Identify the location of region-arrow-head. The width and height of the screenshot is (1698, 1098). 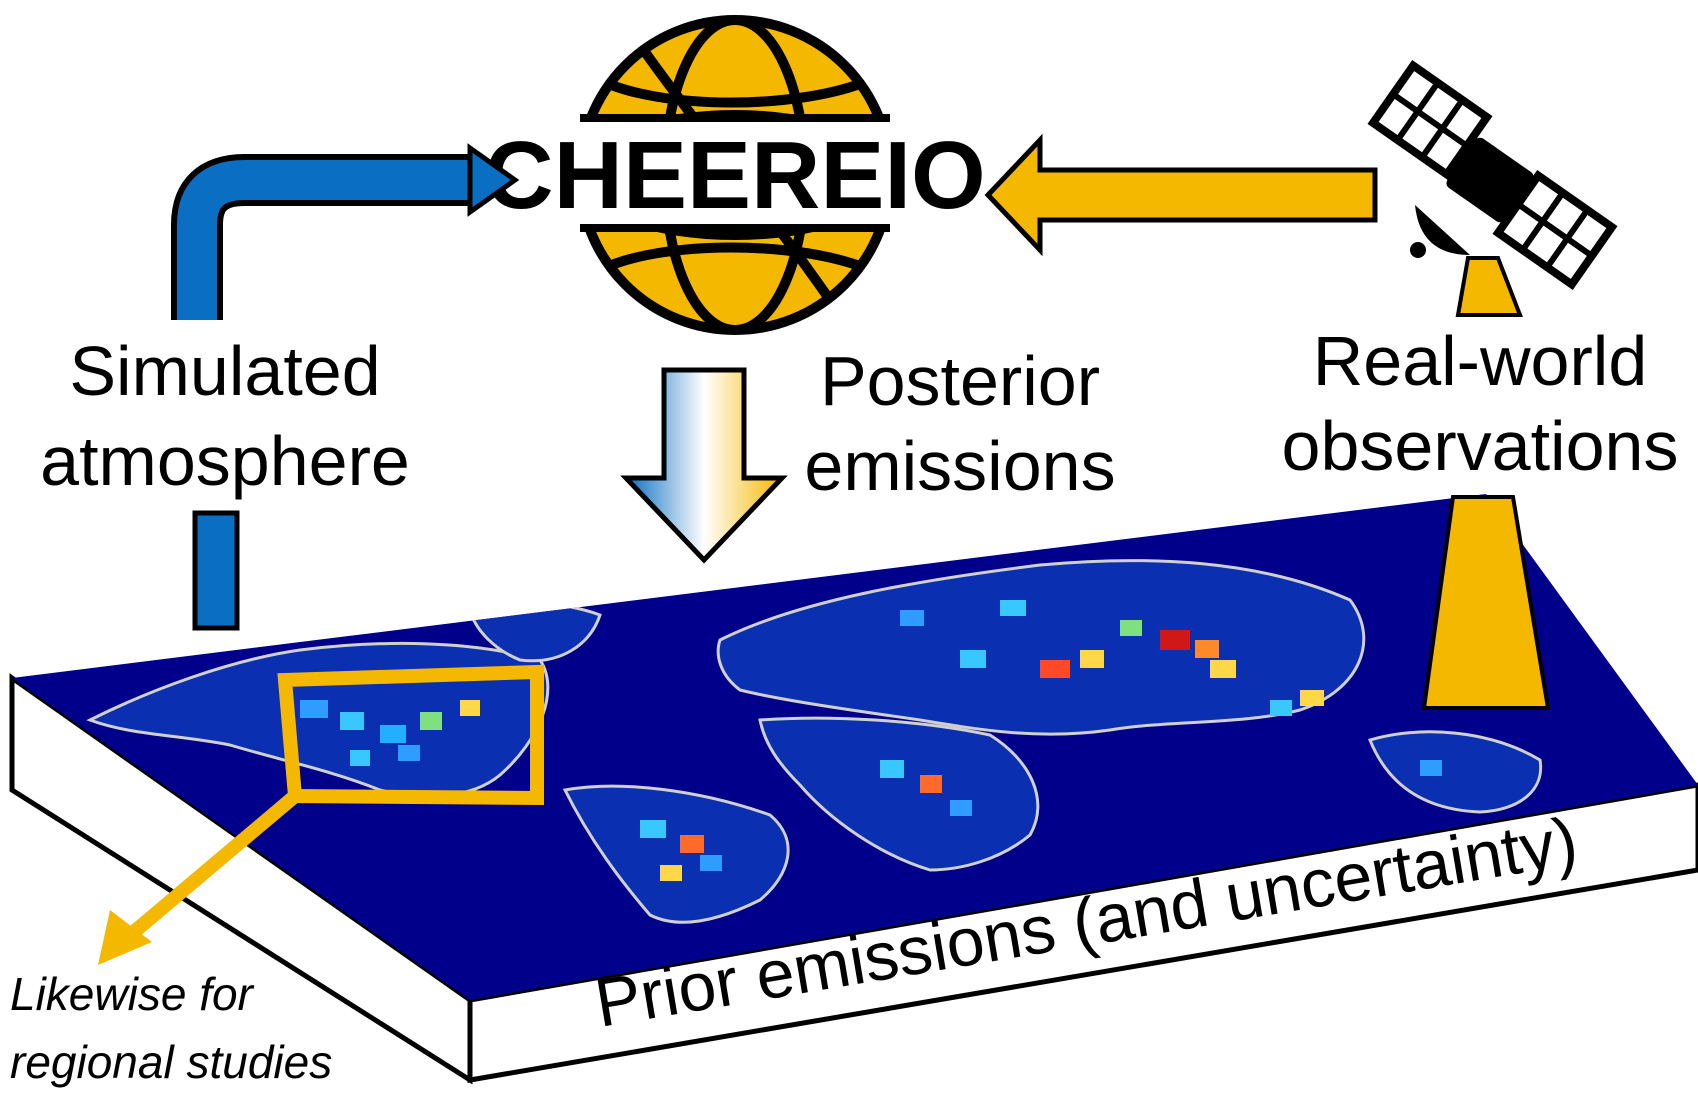
(125, 937).